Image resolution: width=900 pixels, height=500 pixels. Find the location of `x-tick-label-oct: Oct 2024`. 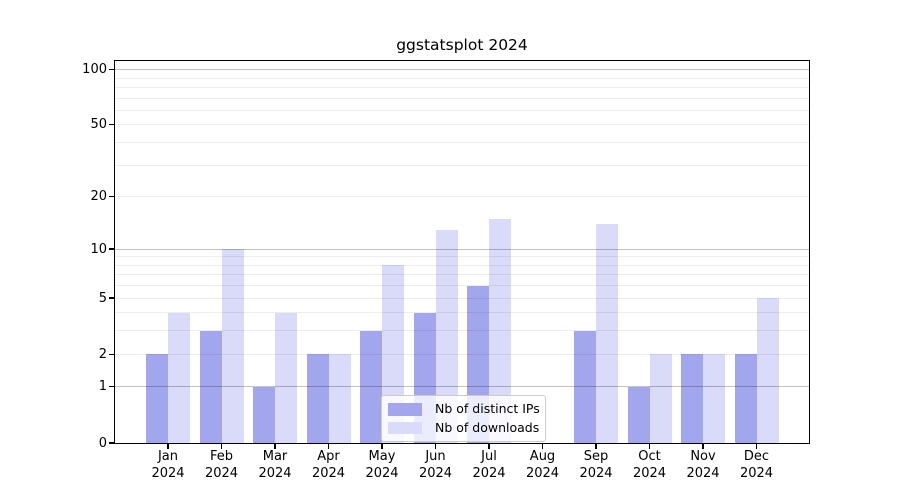

x-tick-label-oct: Oct 2024 is located at coordinates (649, 465).